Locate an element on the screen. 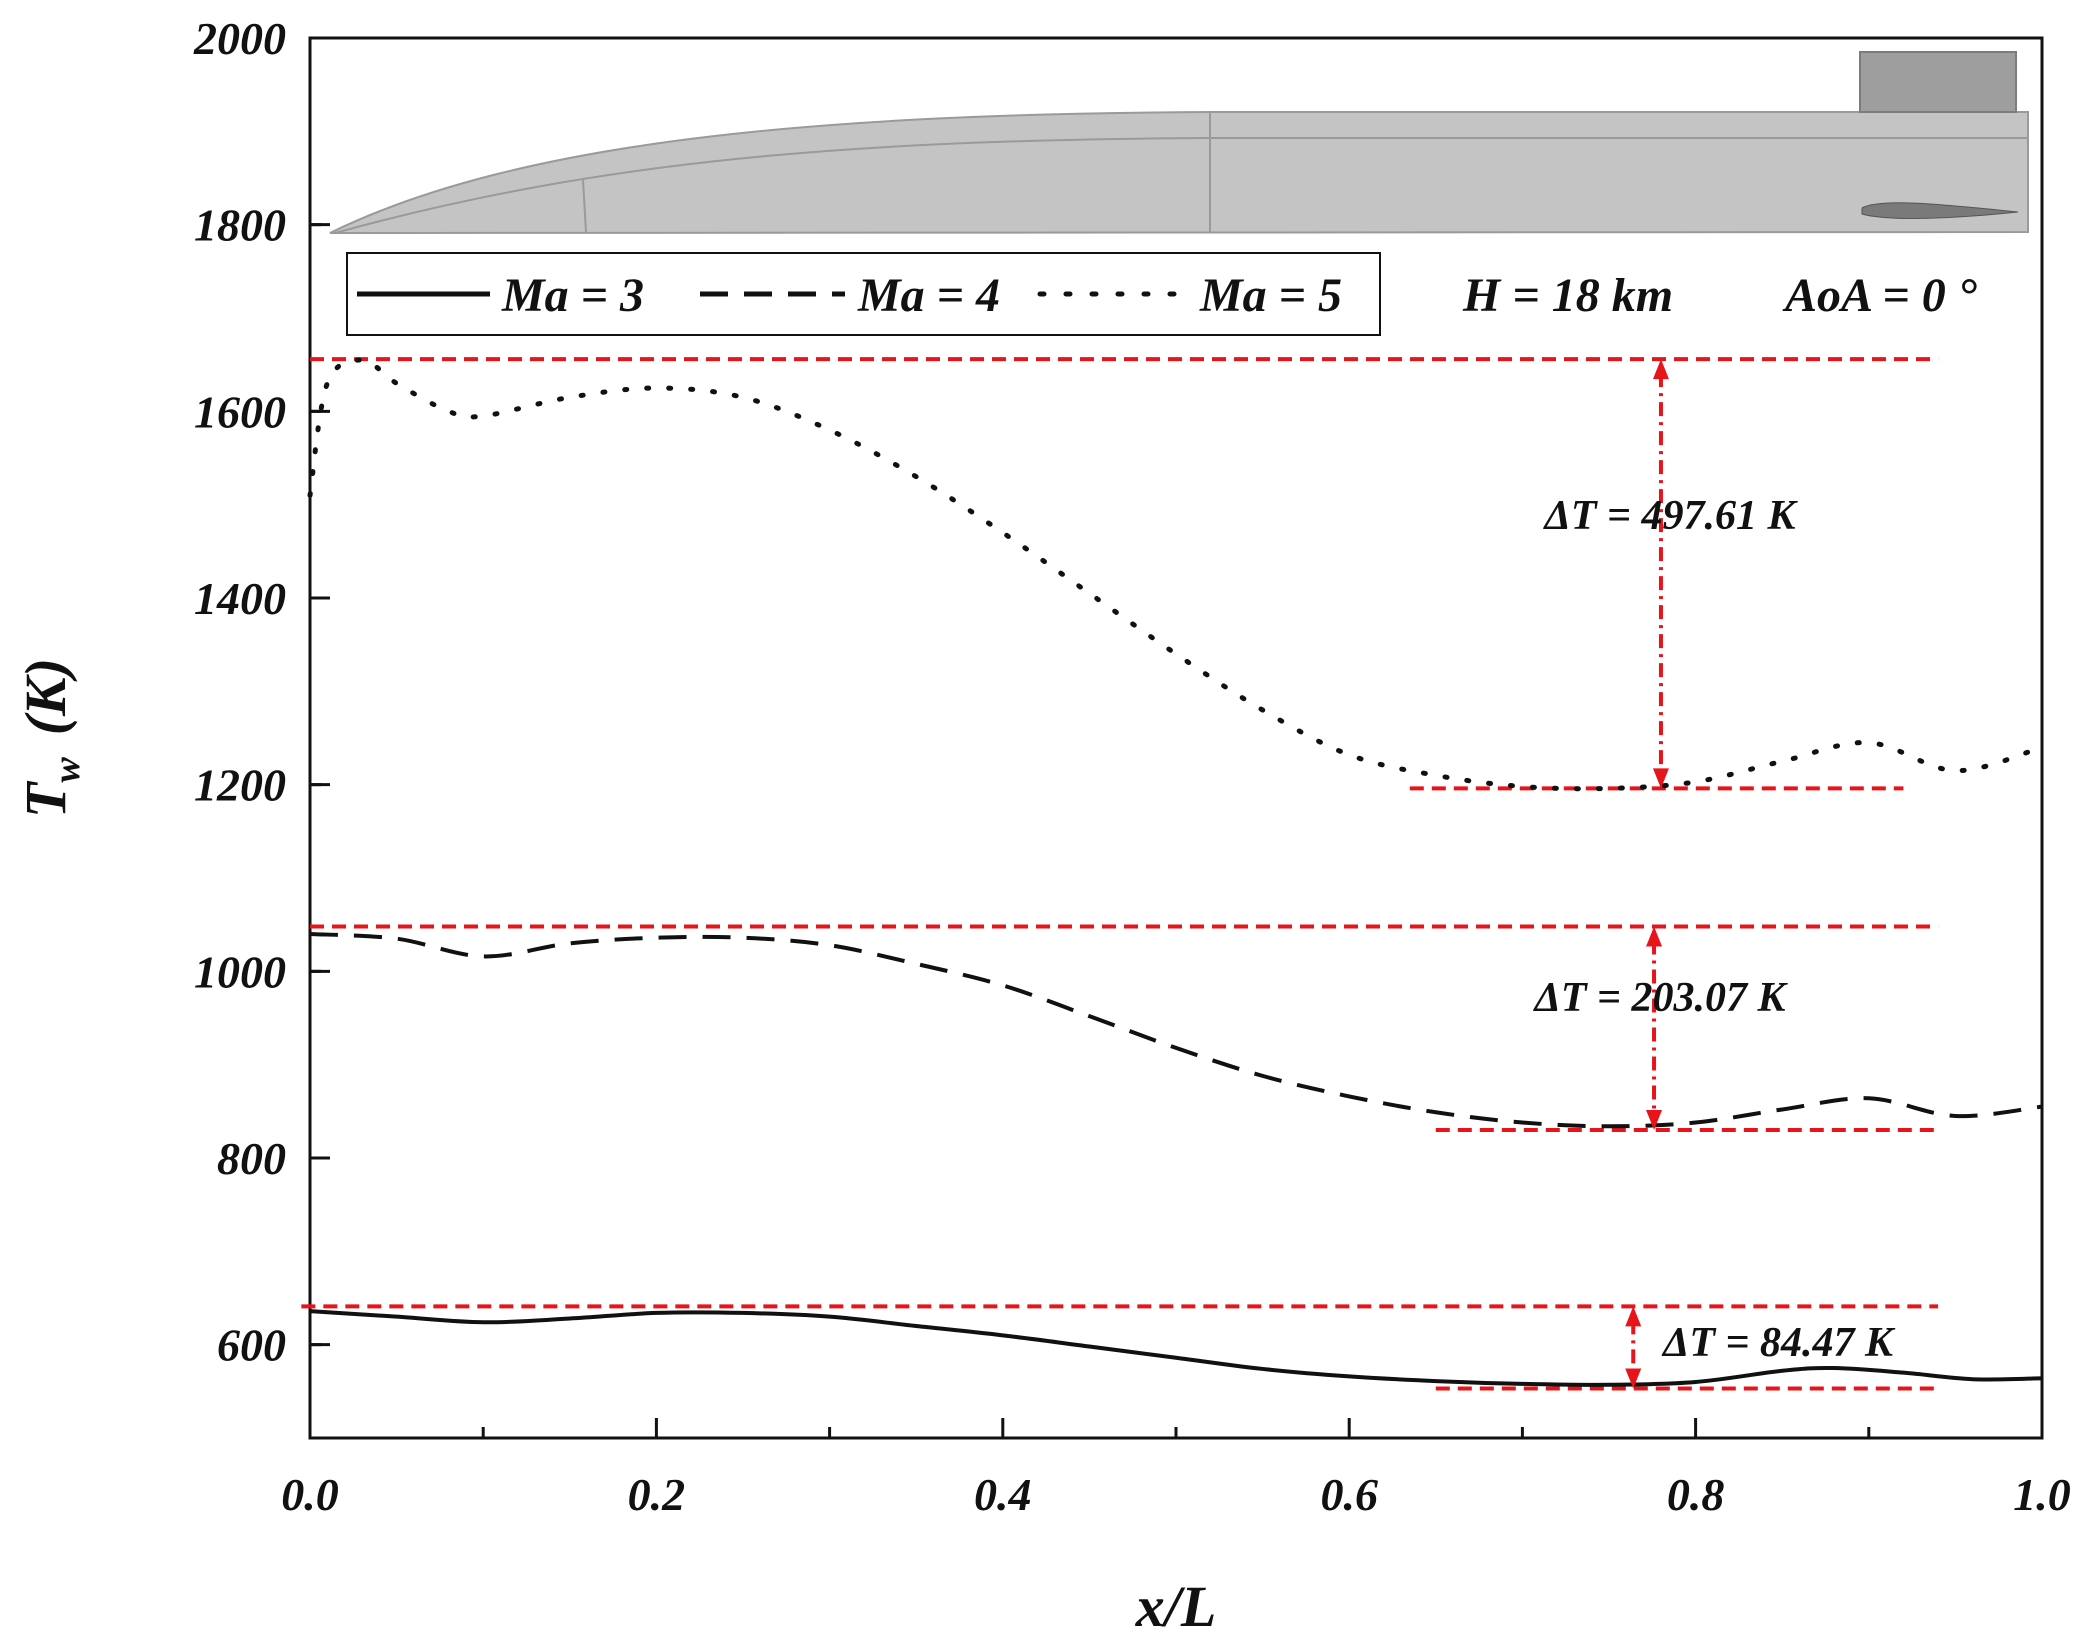 The image size is (2099, 1637). y-tick-label: 1600 is located at coordinates (240, 411).